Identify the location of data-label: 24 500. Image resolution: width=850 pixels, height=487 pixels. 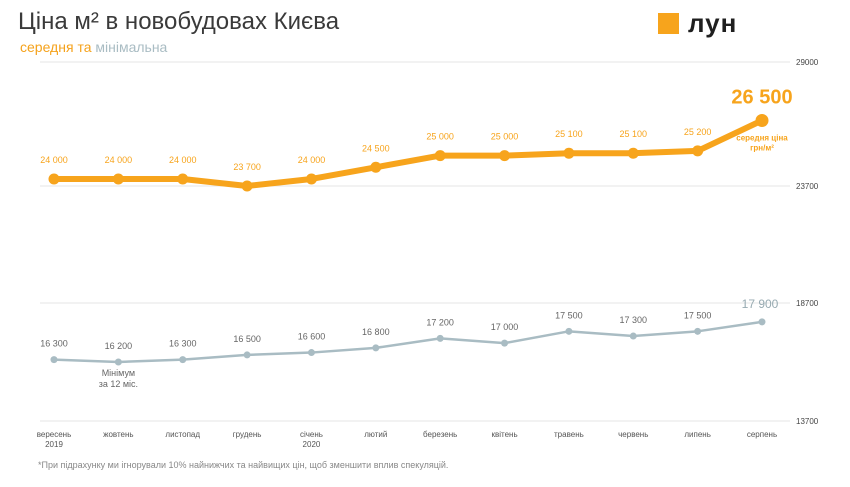
(376, 148).